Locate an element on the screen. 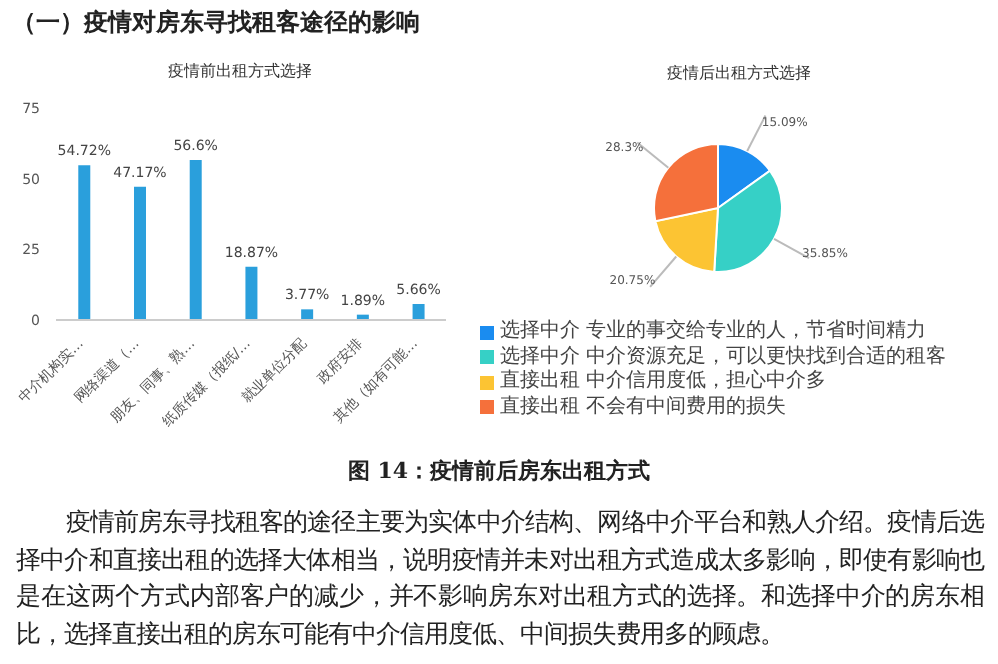 This screenshot has width=998, height=664. chart-title: 疫情前出租方式选择 is located at coordinates (240, 71).